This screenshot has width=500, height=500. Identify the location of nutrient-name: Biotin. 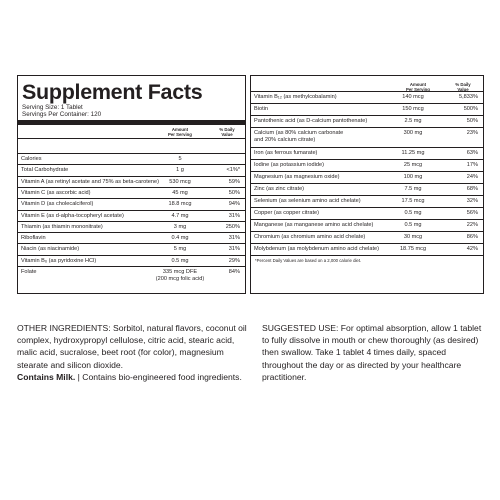
(261, 109).